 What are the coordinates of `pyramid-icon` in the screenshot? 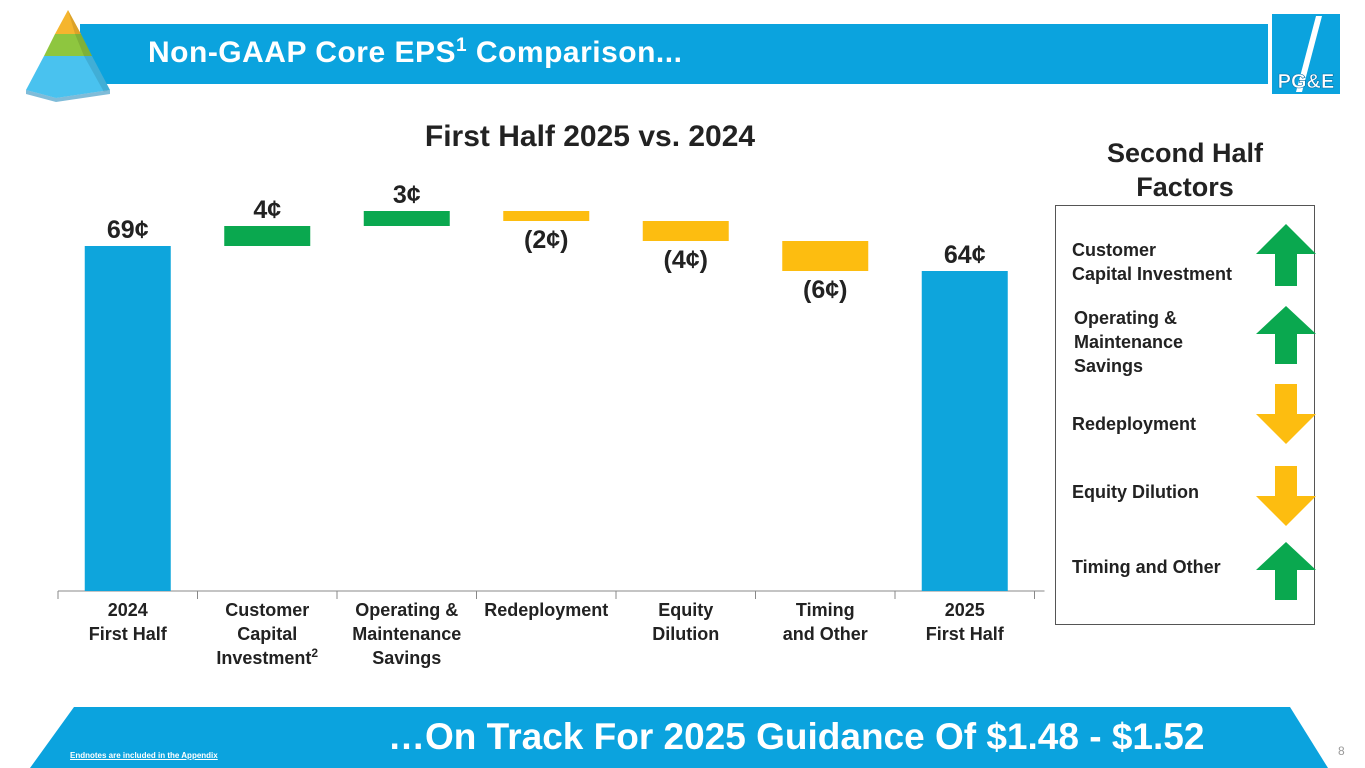 It's located at (68, 56).